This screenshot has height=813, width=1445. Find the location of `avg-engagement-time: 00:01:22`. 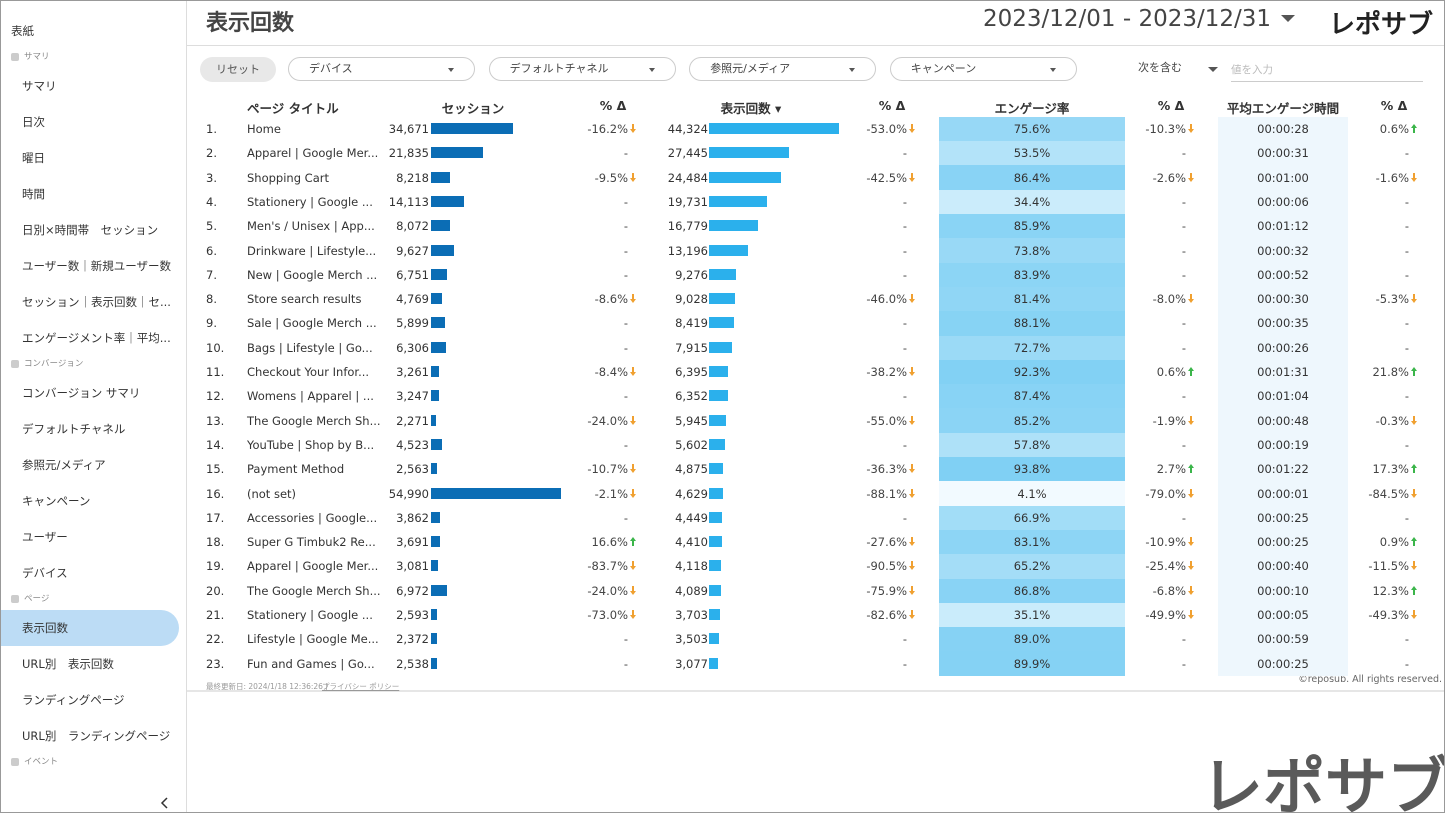

avg-engagement-time: 00:01:22 is located at coordinates (1283, 469).